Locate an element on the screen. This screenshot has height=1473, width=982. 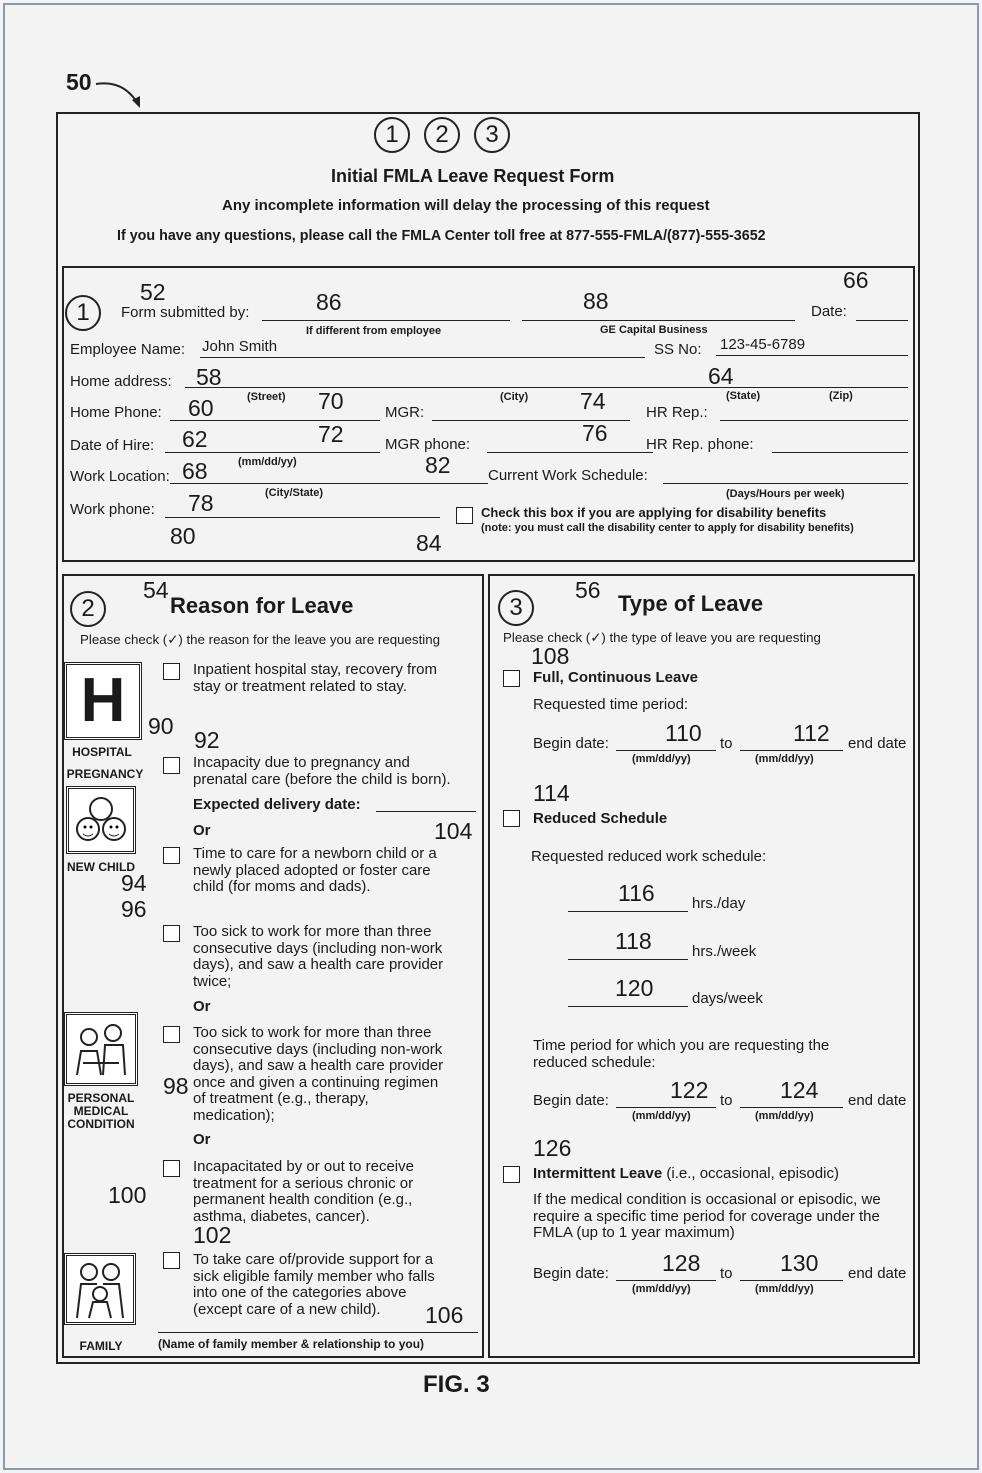
work-location-field is located at coordinates (329, 483).